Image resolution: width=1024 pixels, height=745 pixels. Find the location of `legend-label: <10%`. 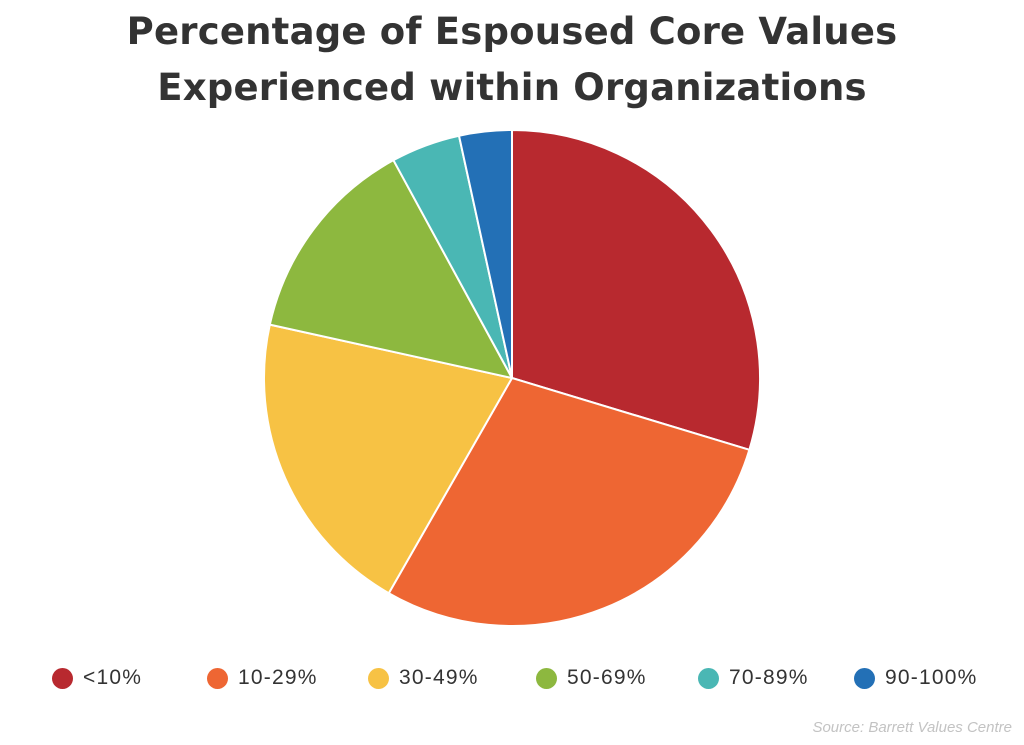

legend-label: <10% is located at coordinates (113, 677).